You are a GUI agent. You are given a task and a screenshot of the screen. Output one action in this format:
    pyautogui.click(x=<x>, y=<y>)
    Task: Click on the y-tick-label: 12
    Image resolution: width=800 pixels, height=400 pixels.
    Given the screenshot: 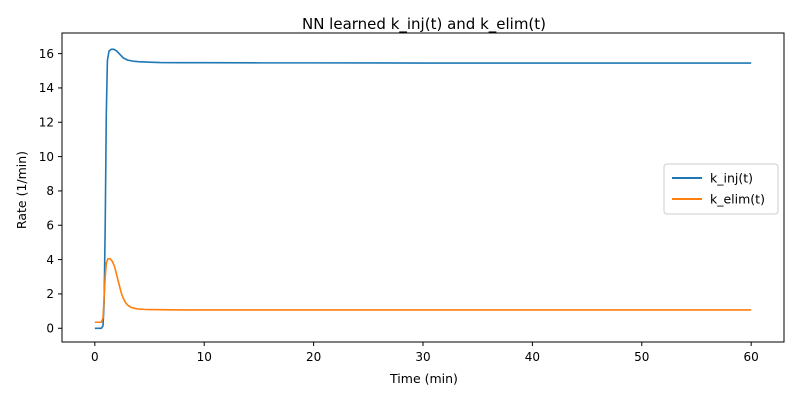 What is the action you would take?
    pyautogui.click(x=46, y=123)
    